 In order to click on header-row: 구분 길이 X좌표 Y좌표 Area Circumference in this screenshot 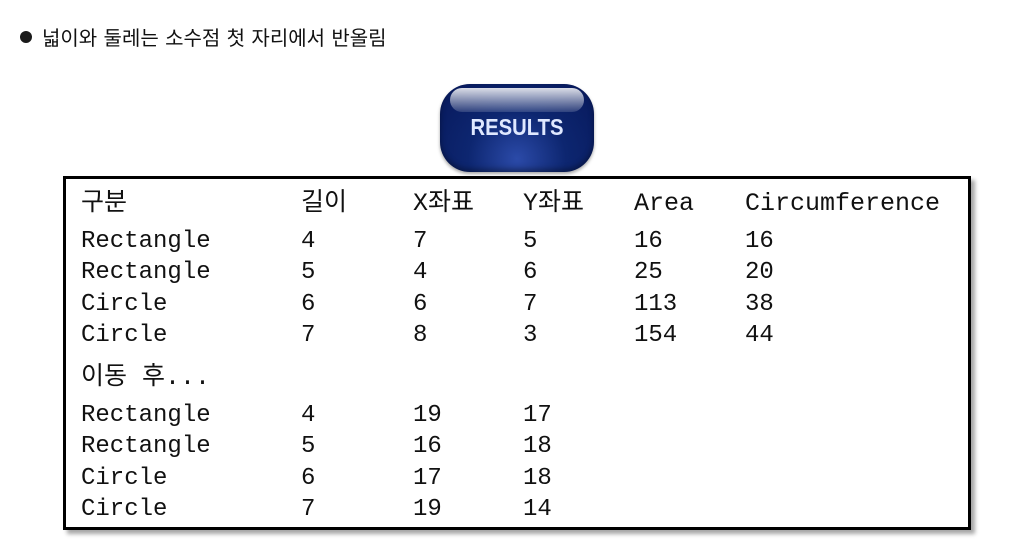, I will do `click(517, 204)`.